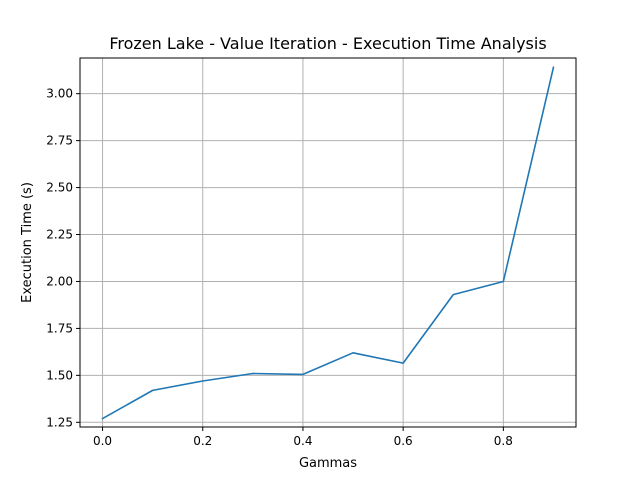 The height and width of the screenshot is (480, 640). I want to click on x-tick-label: 0.6, so click(403, 441).